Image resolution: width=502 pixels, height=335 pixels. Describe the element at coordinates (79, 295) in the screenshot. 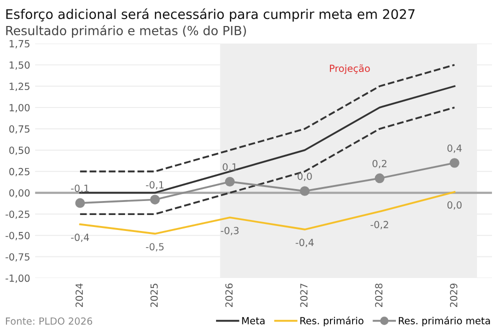

I see `x-tick-label: 2024` at that location.